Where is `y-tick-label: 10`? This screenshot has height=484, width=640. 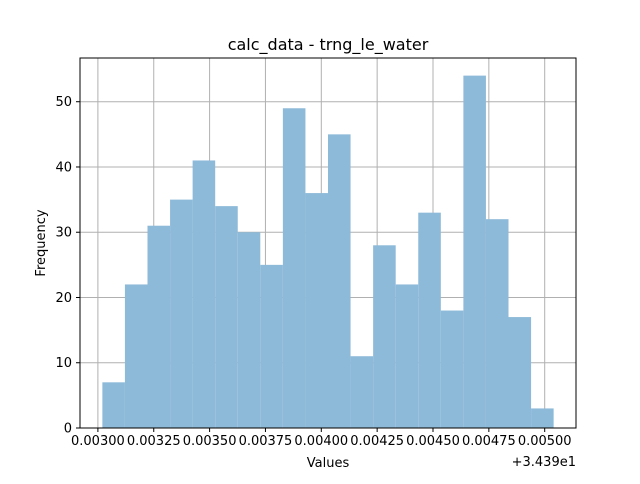
y-tick-label: 10 is located at coordinates (63, 363).